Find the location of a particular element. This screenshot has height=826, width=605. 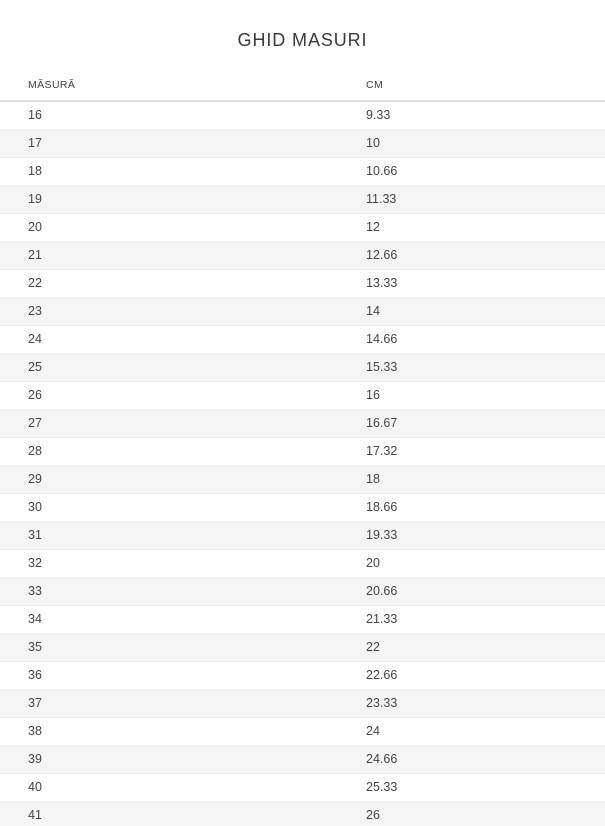

cell-cm: 13.33 is located at coordinates (476, 283).